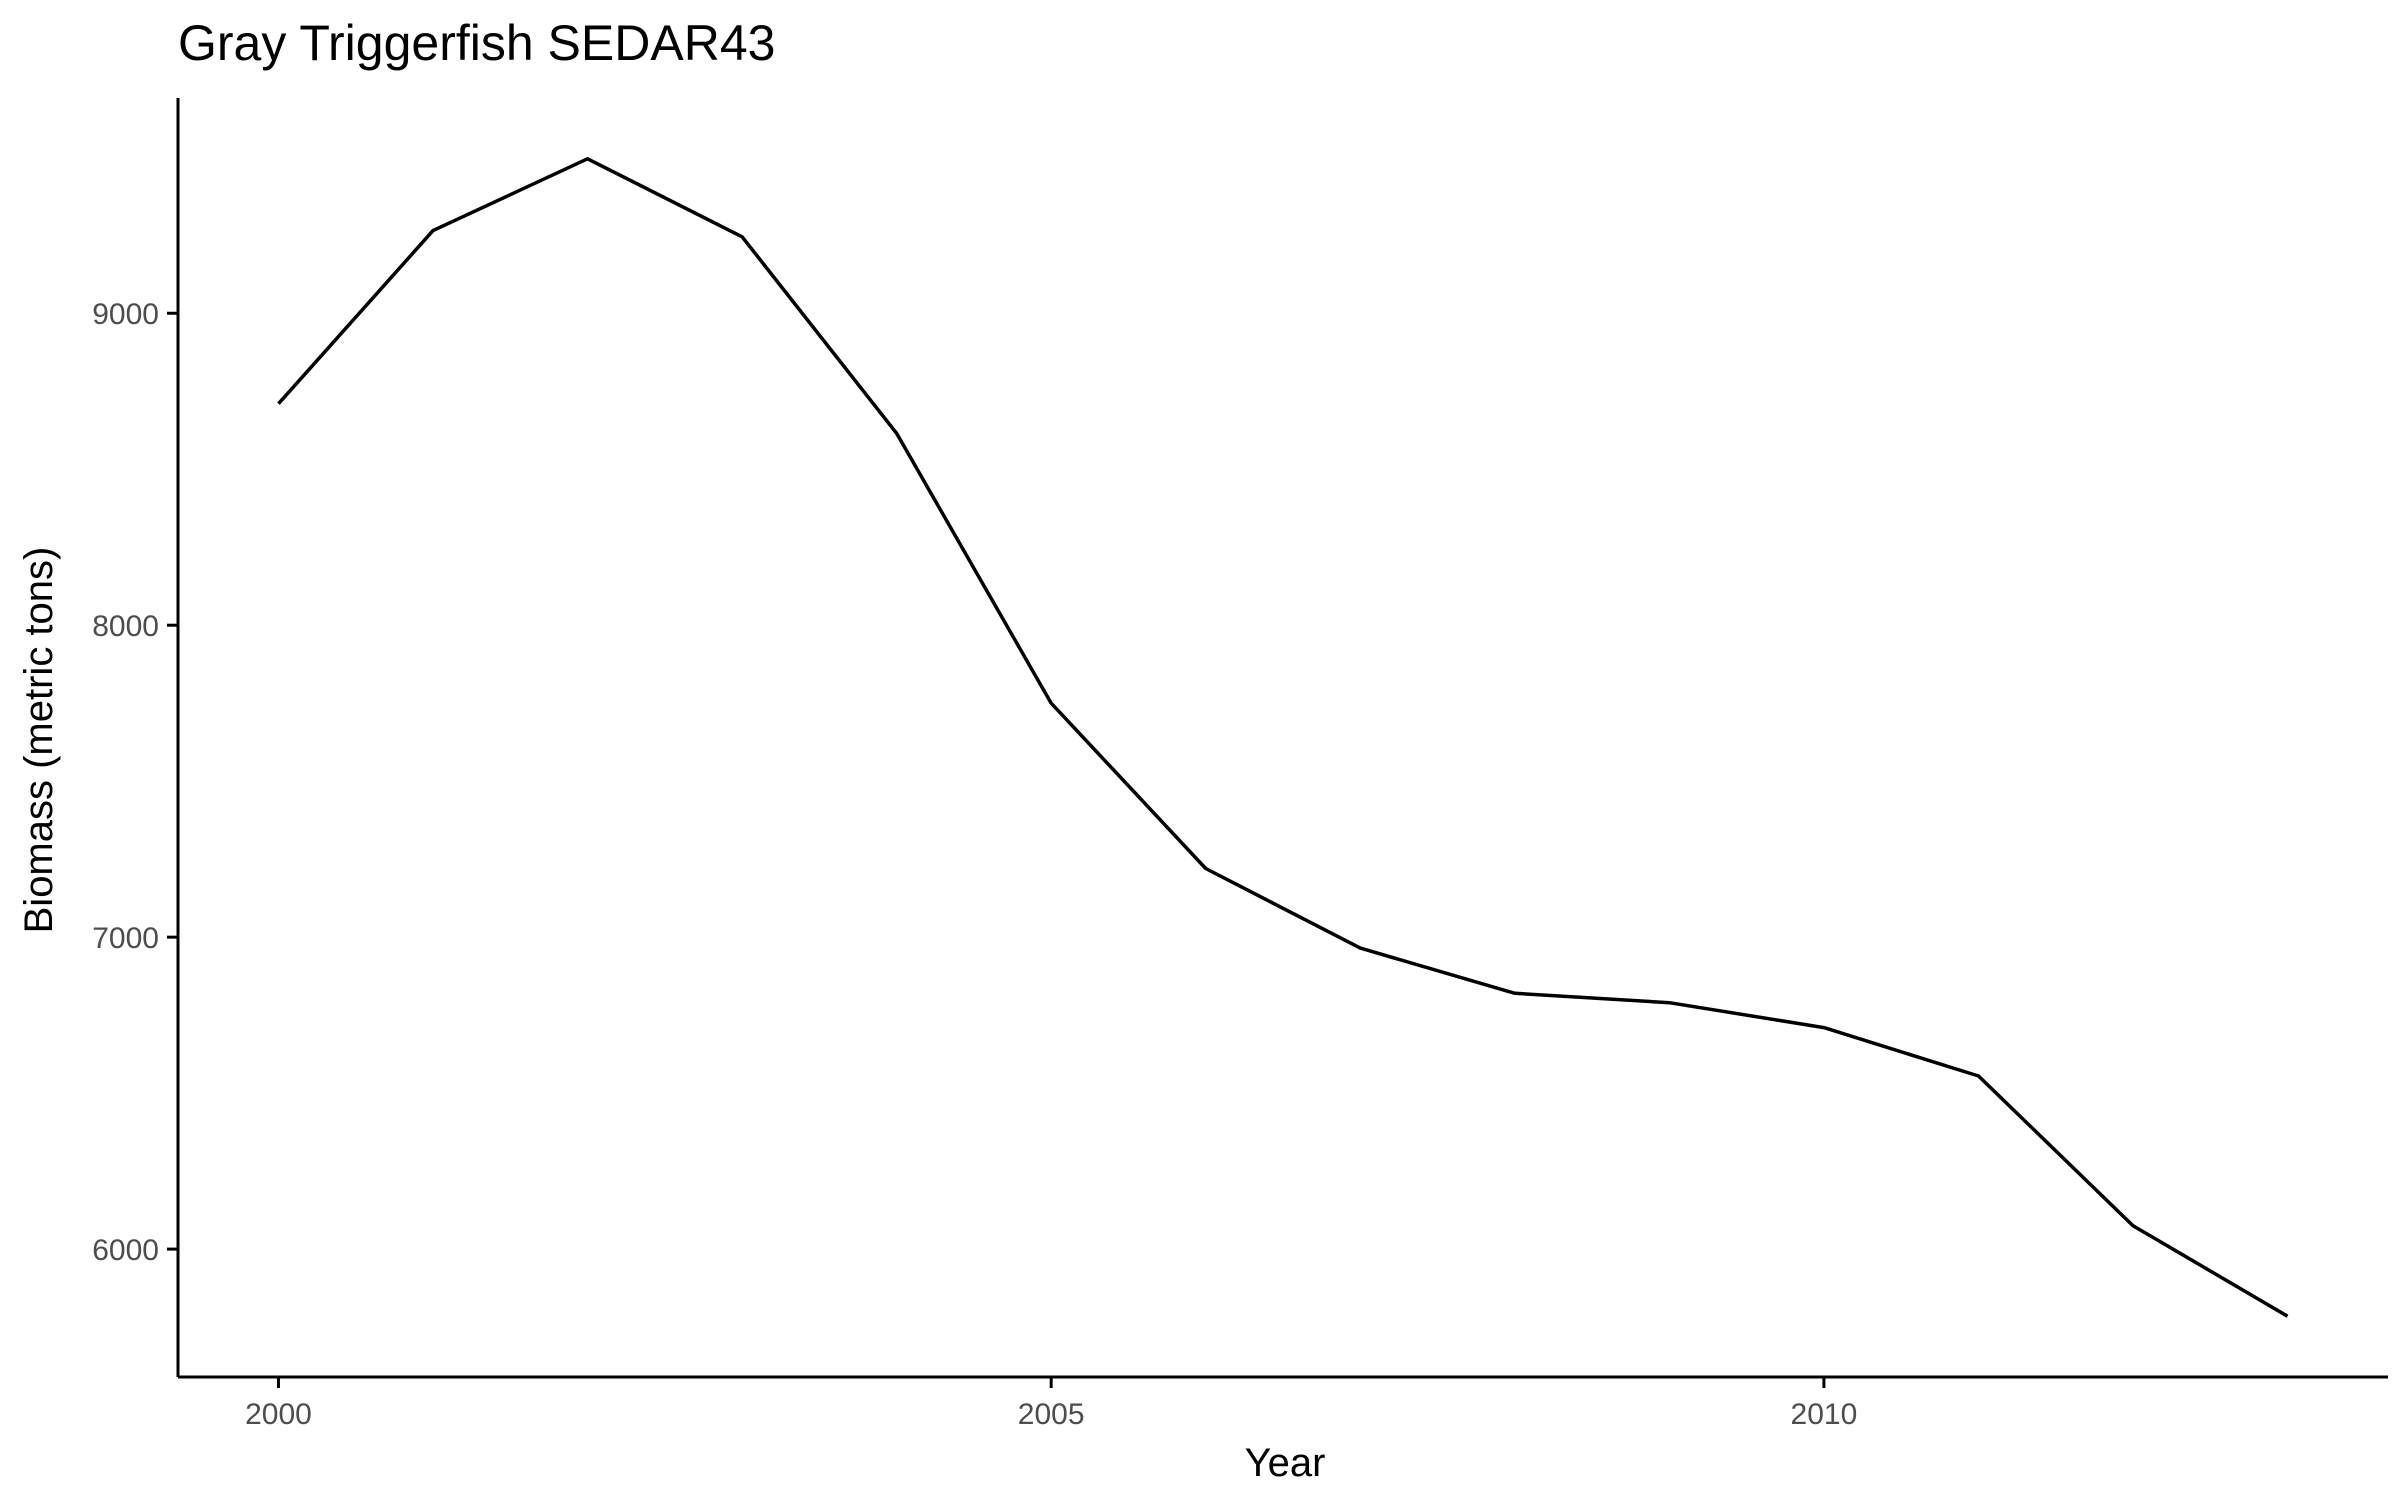 This screenshot has width=2400, height=1500. What do you see at coordinates (1051, 1414) in the screenshot?
I see `x-tick-label: 2005` at bounding box center [1051, 1414].